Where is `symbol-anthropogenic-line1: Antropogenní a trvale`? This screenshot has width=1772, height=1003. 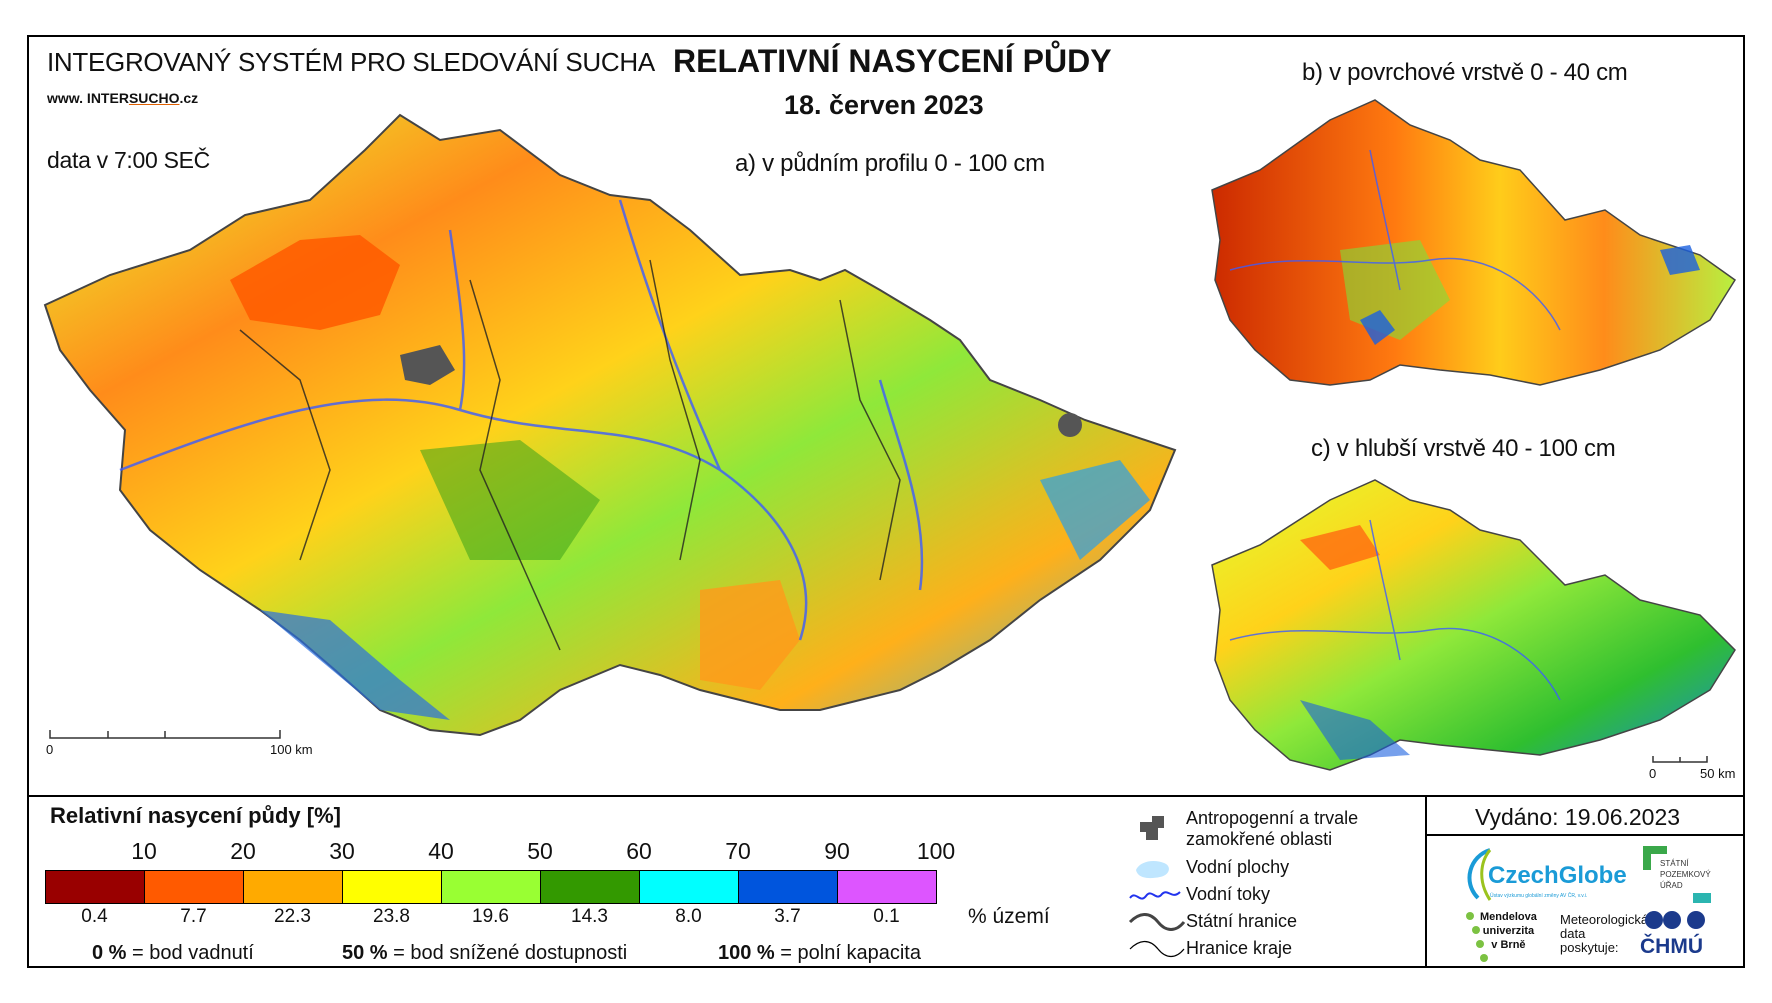
symbol-anthropogenic-line1: Antropogenní a trvale is located at coordinates (1272, 818).